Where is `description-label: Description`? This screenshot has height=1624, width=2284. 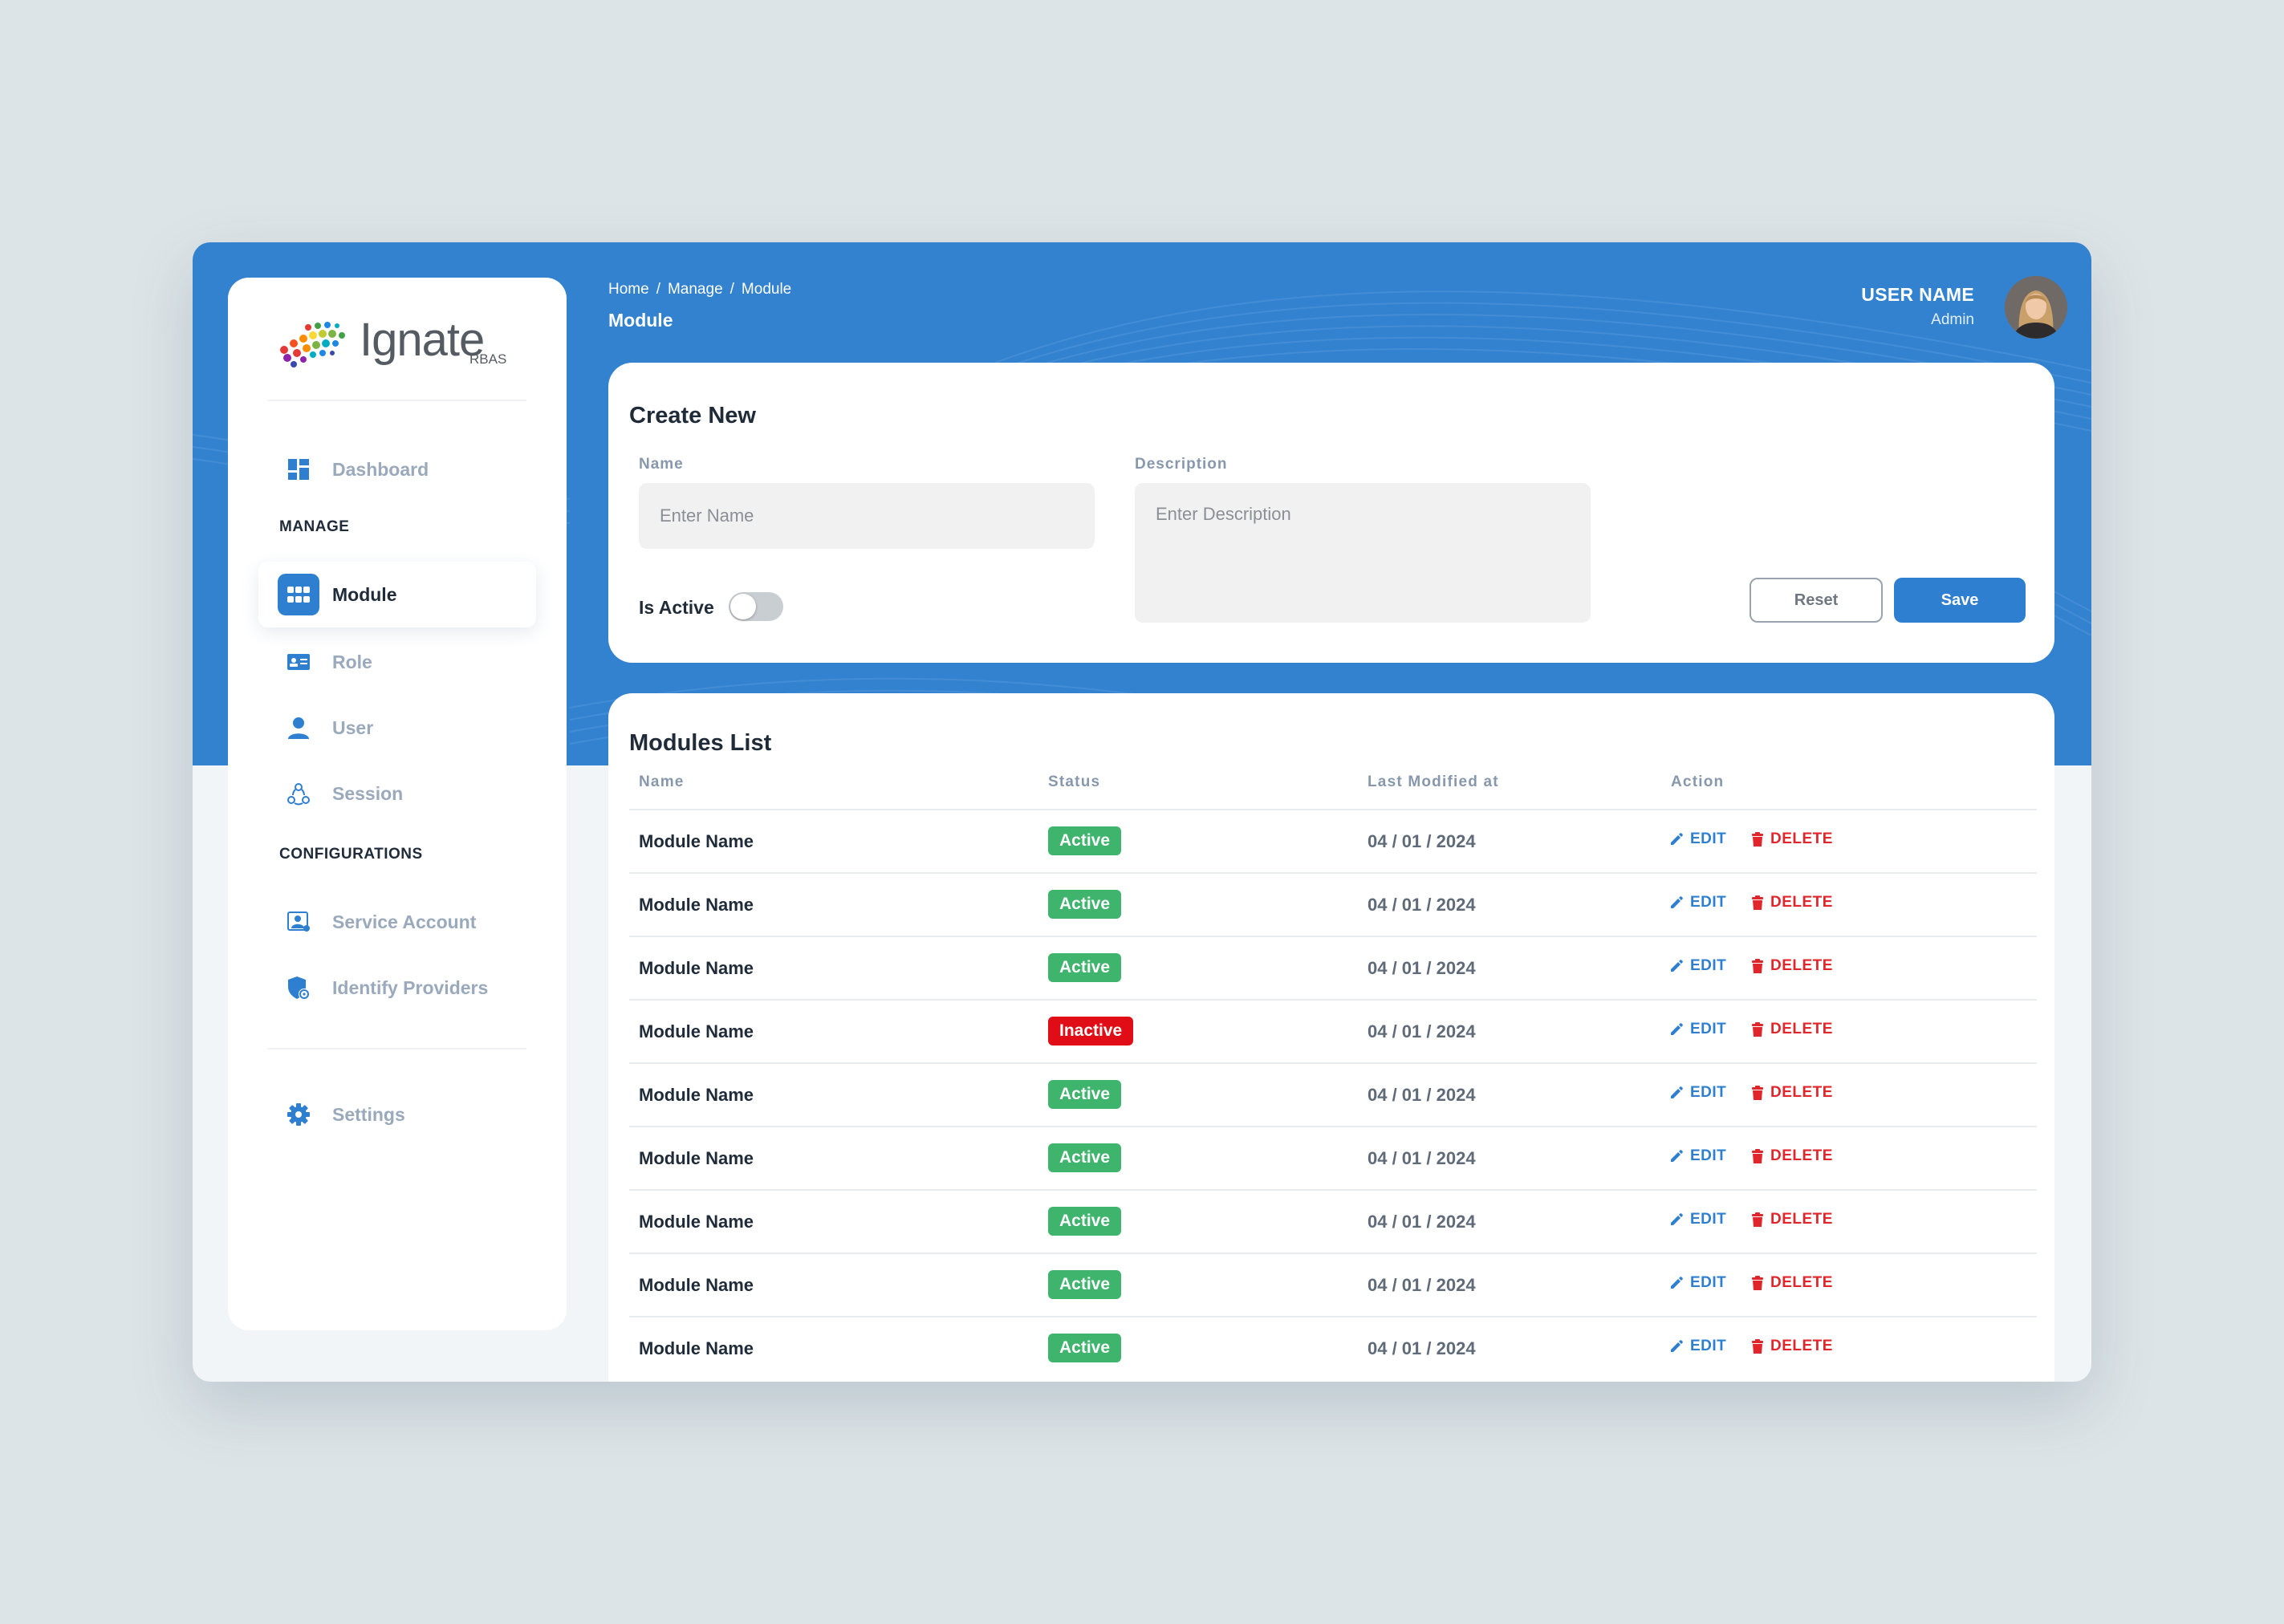 description-label: Description is located at coordinates (1181, 464).